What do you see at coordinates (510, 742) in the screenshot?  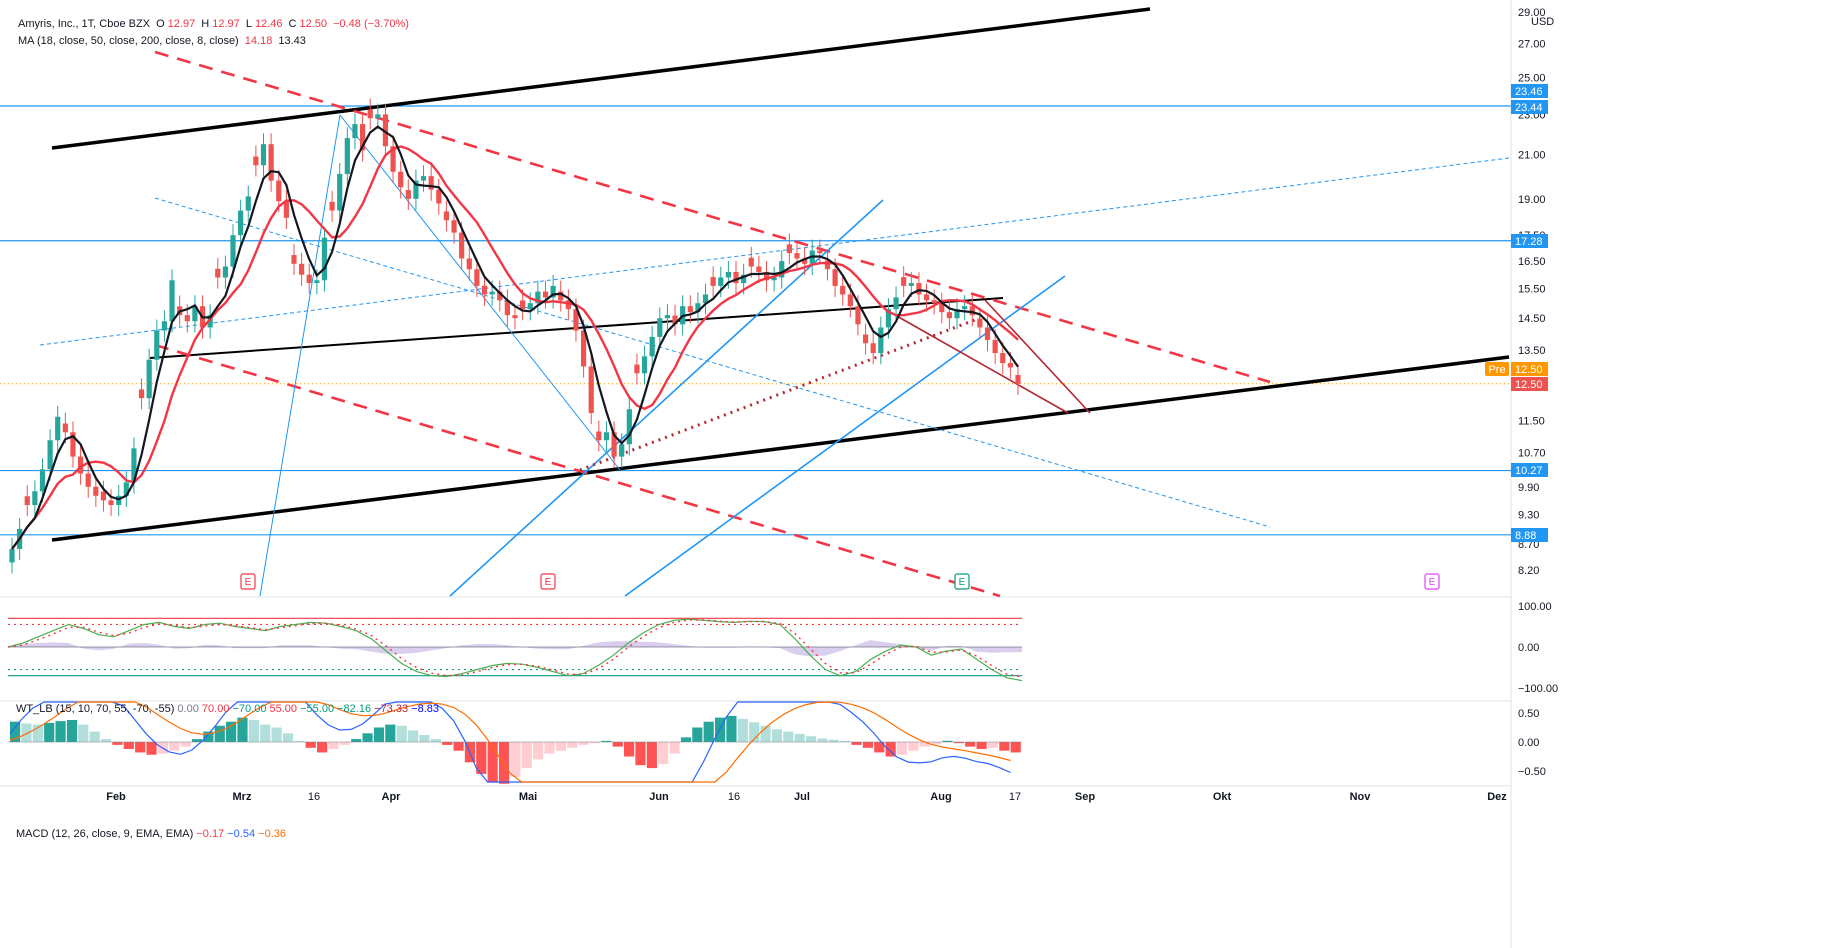 I see `macd-line` at bounding box center [510, 742].